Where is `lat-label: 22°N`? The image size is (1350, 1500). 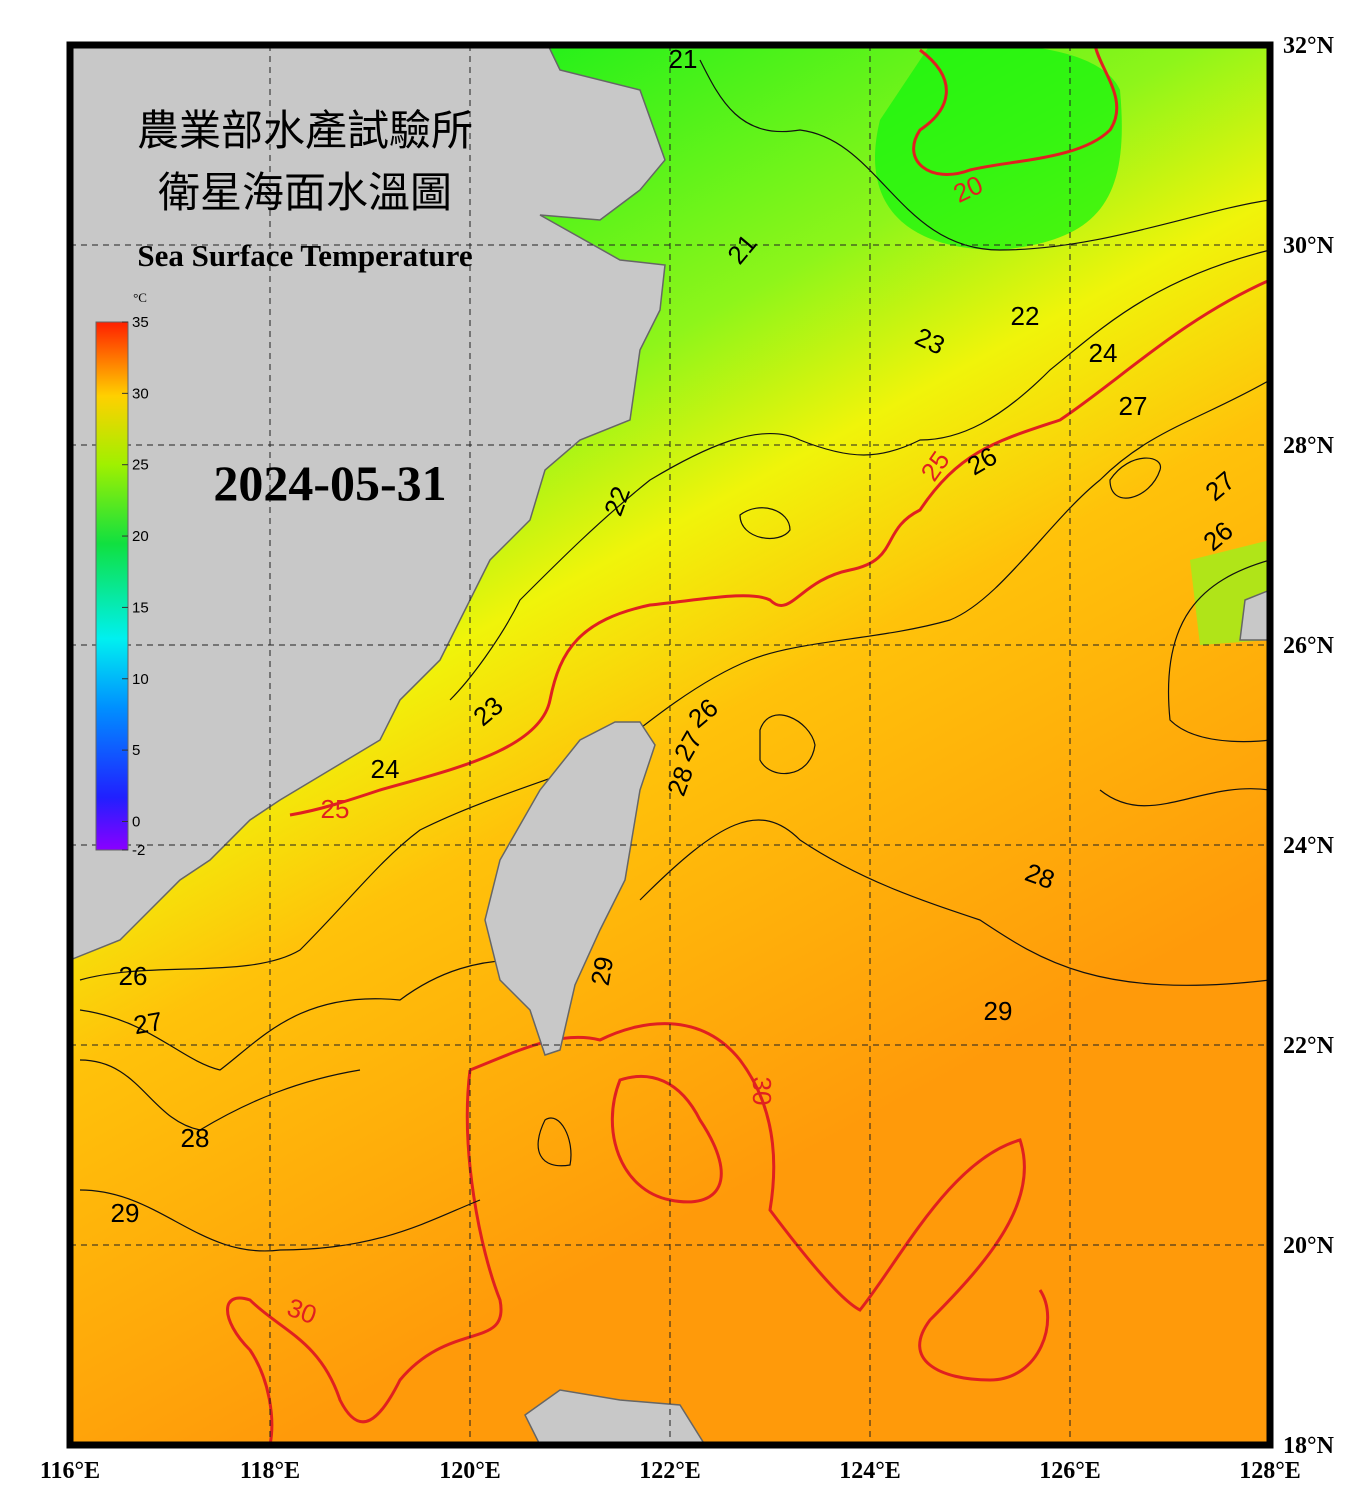 lat-label: 22°N is located at coordinates (1309, 1046).